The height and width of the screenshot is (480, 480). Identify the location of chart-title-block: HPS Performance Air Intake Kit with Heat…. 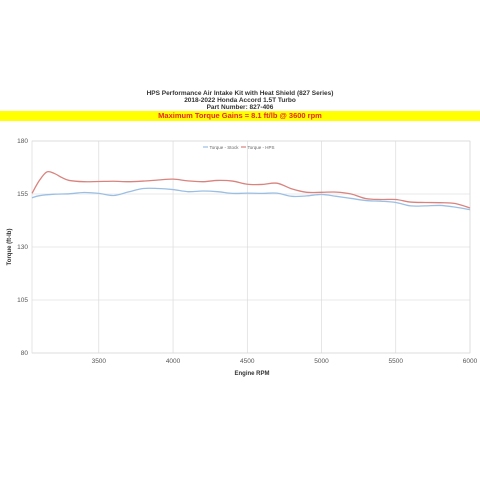
(240, 101).